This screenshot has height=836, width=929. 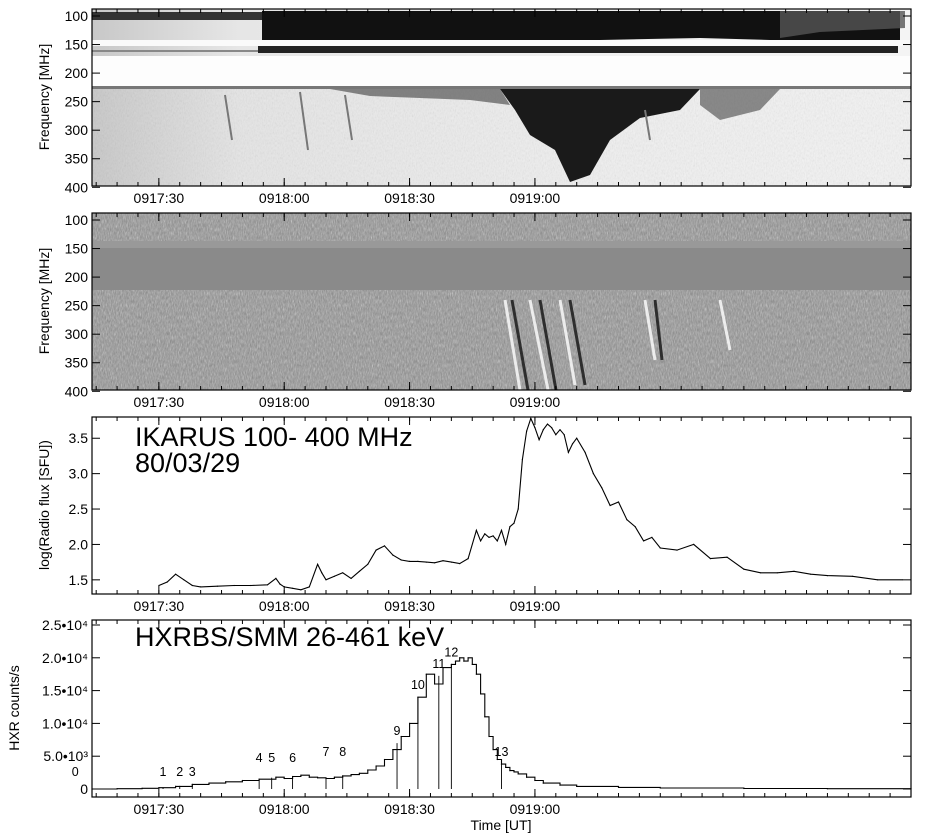 What do you see at coordinates (77, 306) in the screenshot?
I see `spectrum-diff-ytick-label-3: 250` at bounding box center [77, 306].